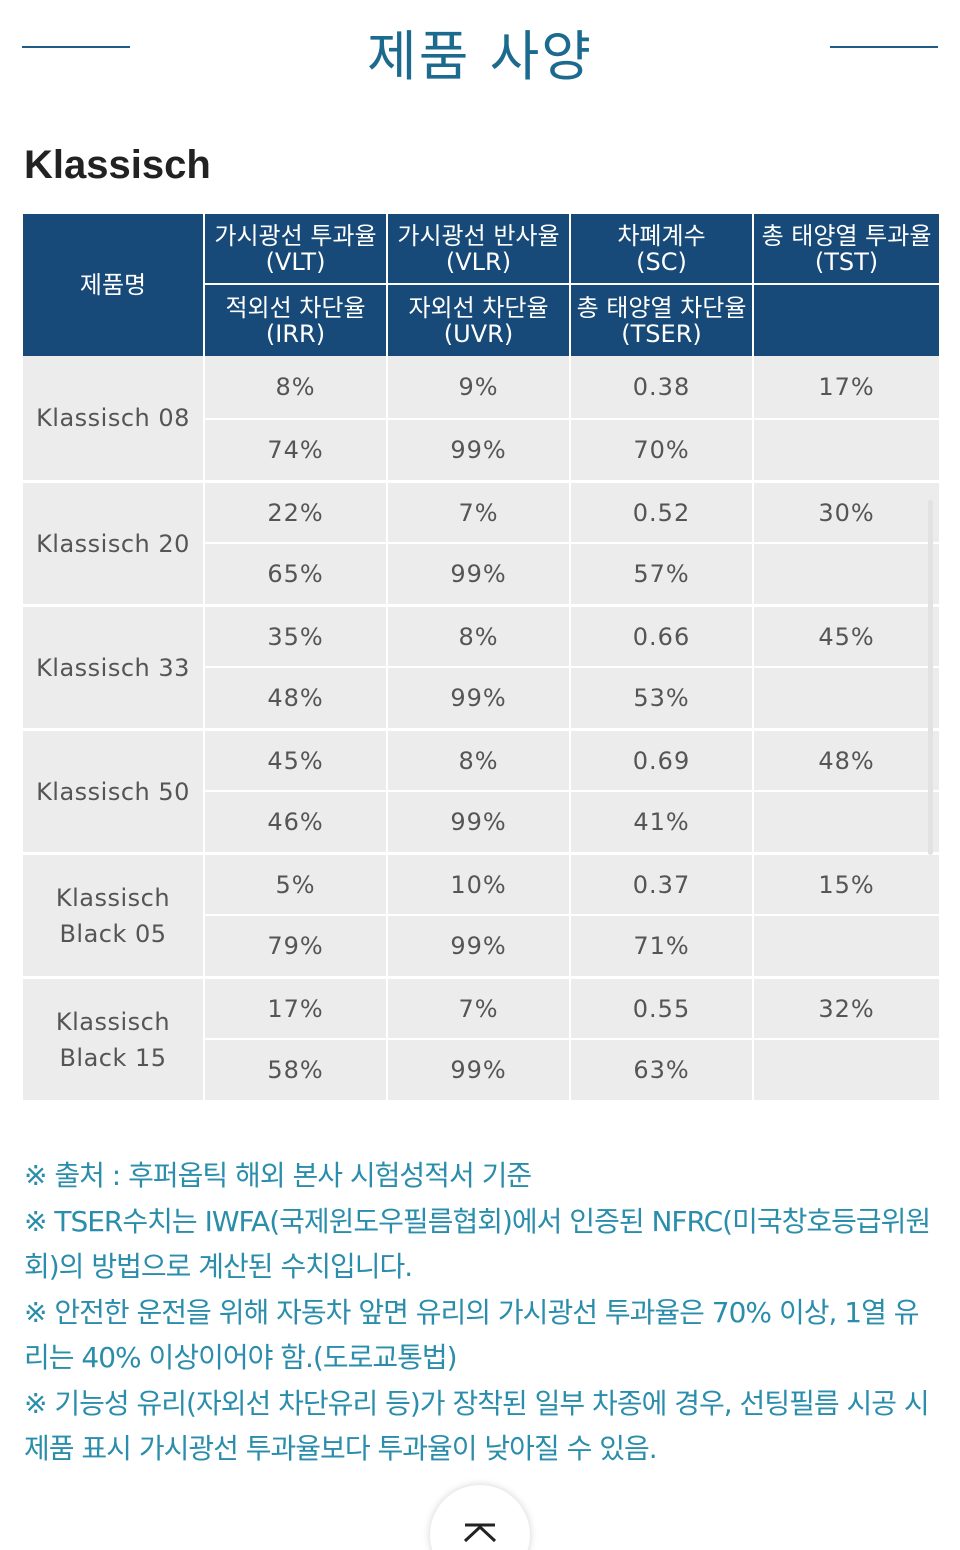 This screenshot has height=1550, width=960. I want to click on product-name: Klassisch 20, so click(114, 542).